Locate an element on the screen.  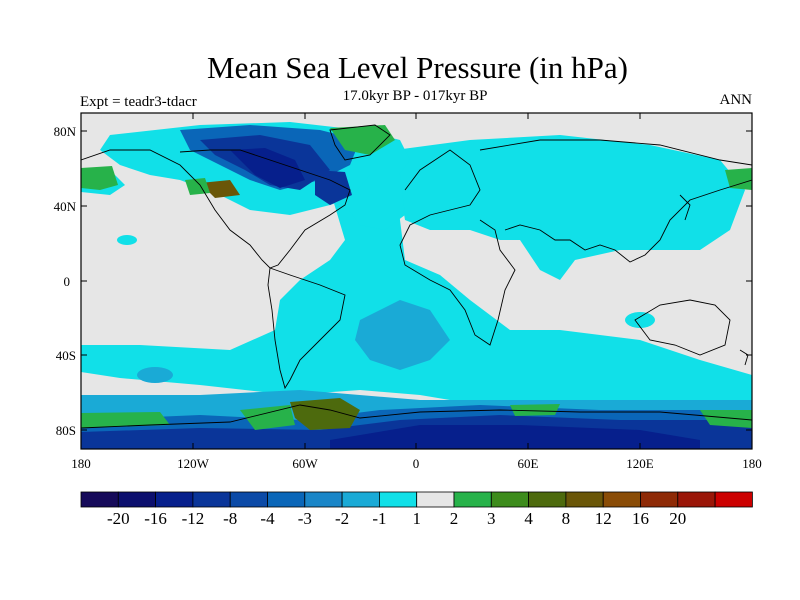
japan-coastline is located at coordinates (685, 207).